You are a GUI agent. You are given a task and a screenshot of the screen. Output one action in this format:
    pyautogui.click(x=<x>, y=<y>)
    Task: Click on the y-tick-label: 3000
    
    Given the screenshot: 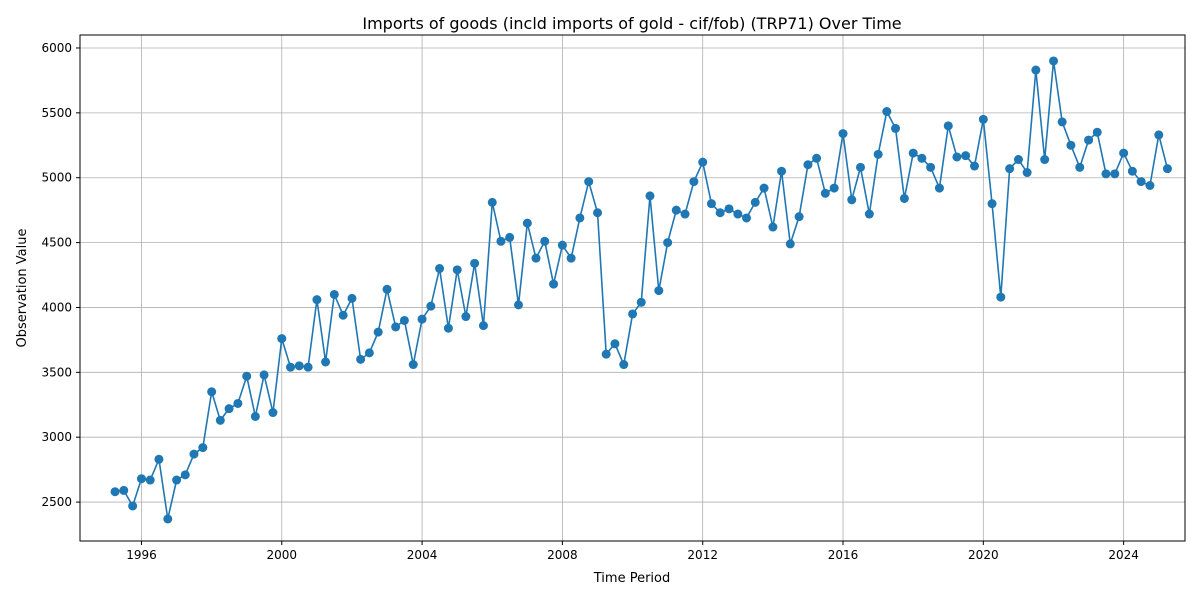 What is the action you would take?
    pyautogui.click(x=56, y=437)
    